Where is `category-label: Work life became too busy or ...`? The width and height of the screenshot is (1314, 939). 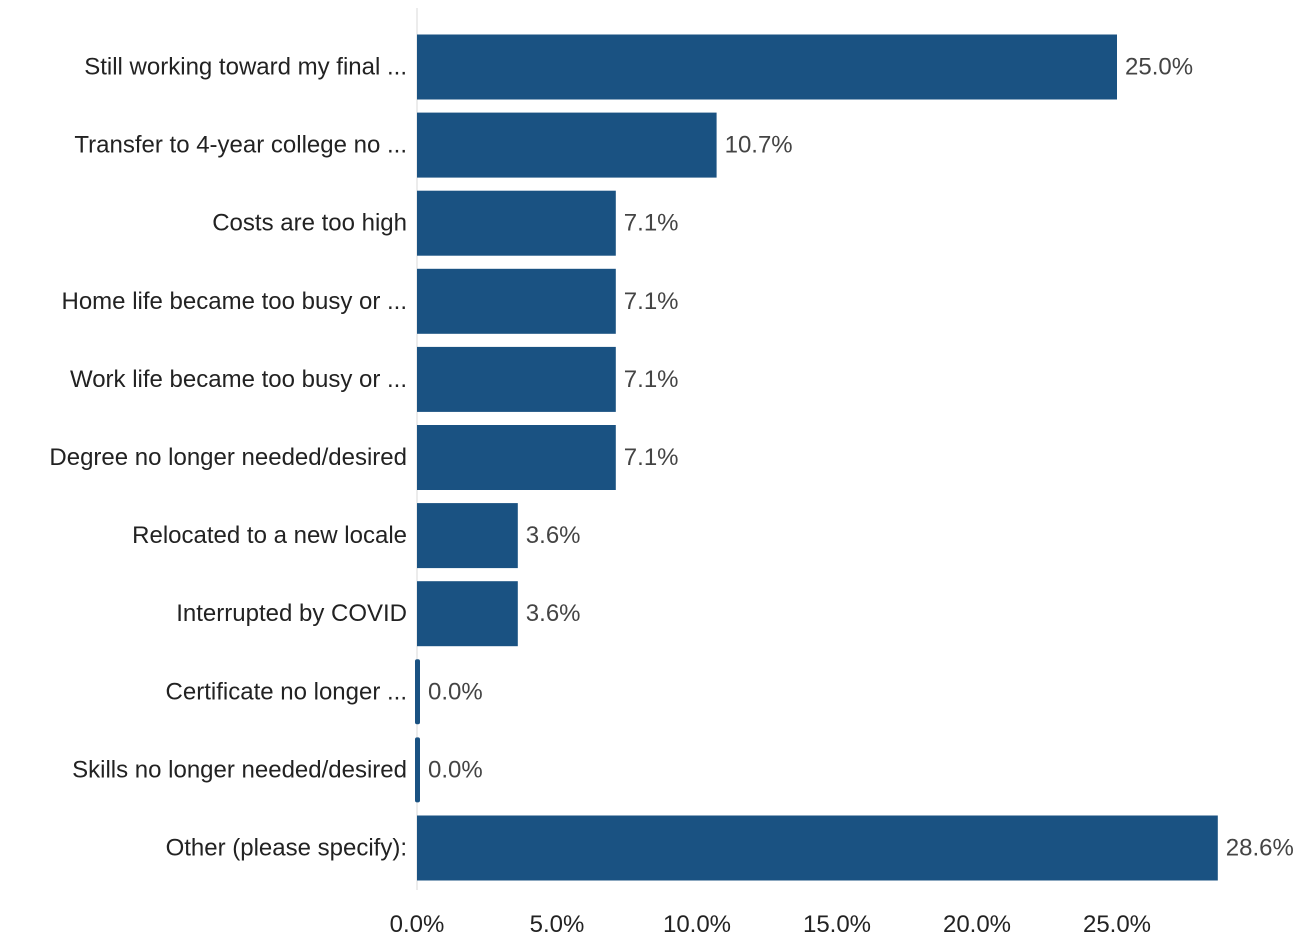
category-label: Work life became too busy or ... is located at coordinates (238, 379).